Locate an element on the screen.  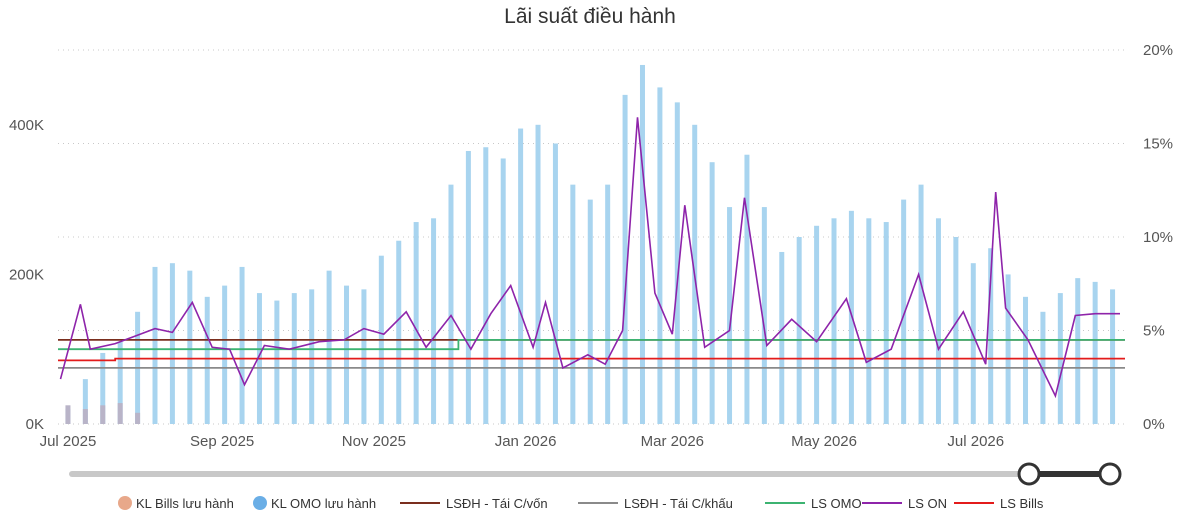
x-tick-label: Jul 2025 is located at coordinates (68, 441).